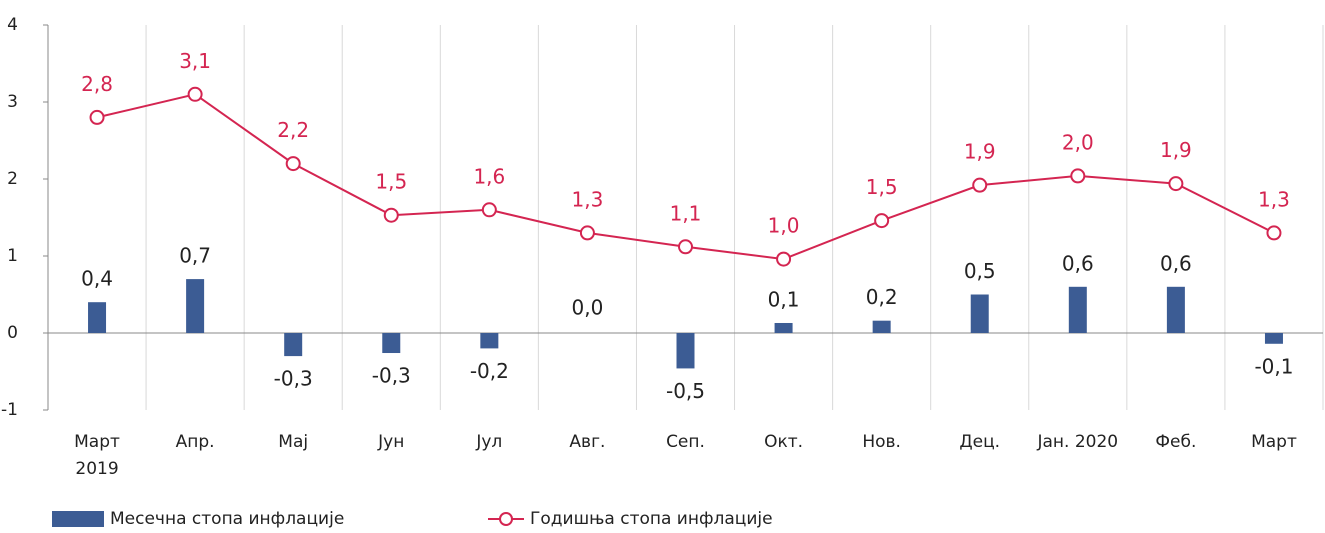 The image size is (1325, 533). Describe the element at coordinates (12, 25) in the screenshot. I see `y-tick-label: 4` at that location.